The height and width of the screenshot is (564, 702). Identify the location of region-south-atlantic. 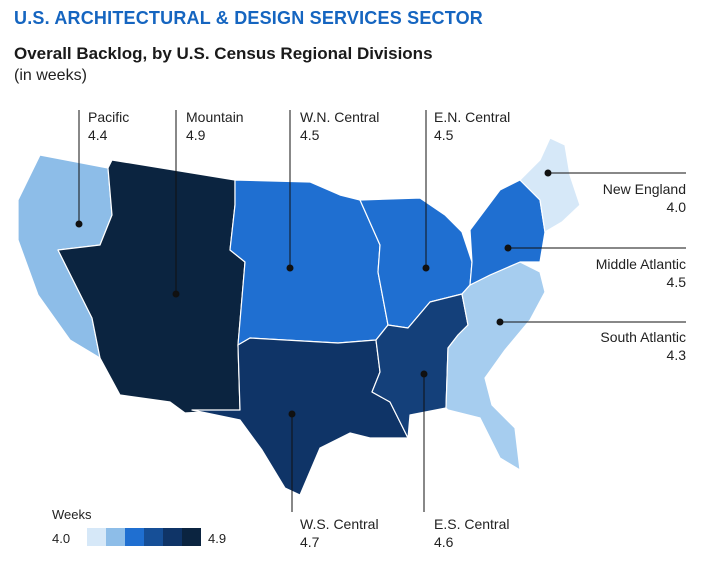
(495, 366).